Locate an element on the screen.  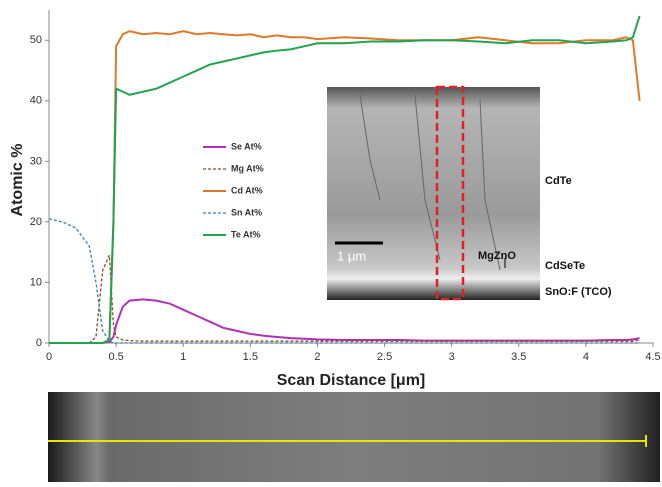
x-tick-label: 3.5 is located at coordinates (518, 357).